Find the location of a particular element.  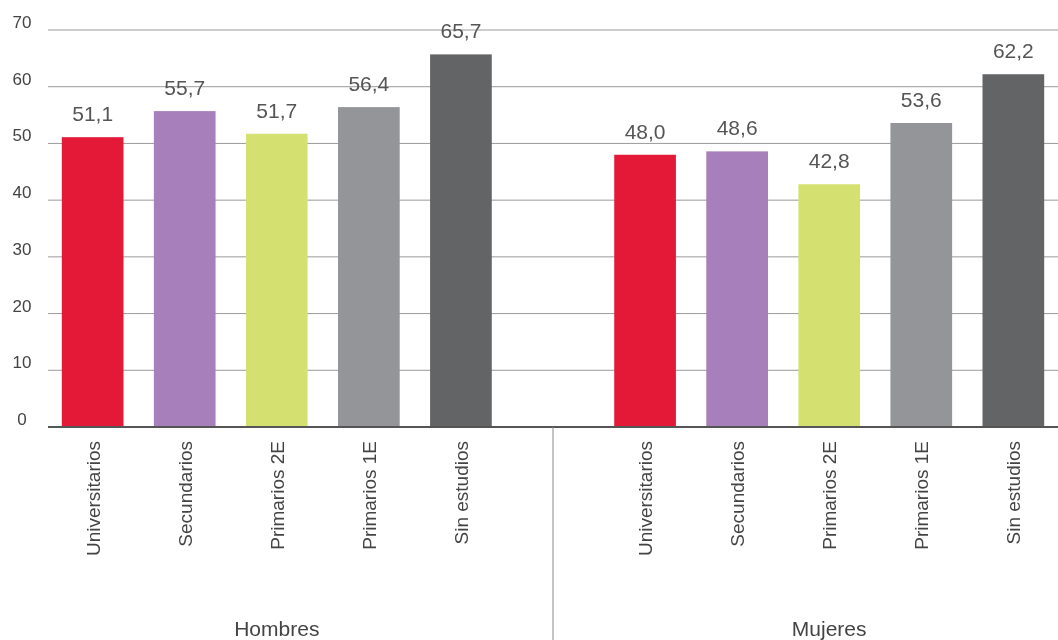

data-label: 48,0 is located at coordinates (645, 131).